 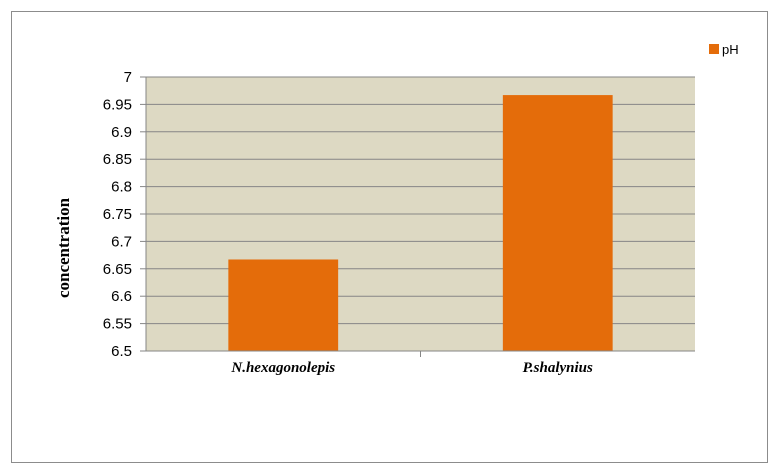 What do you see at coordinates (121, 351) in the screenshot?
I see `y-tick-label: 6.5` at bounding box center [121, 351].